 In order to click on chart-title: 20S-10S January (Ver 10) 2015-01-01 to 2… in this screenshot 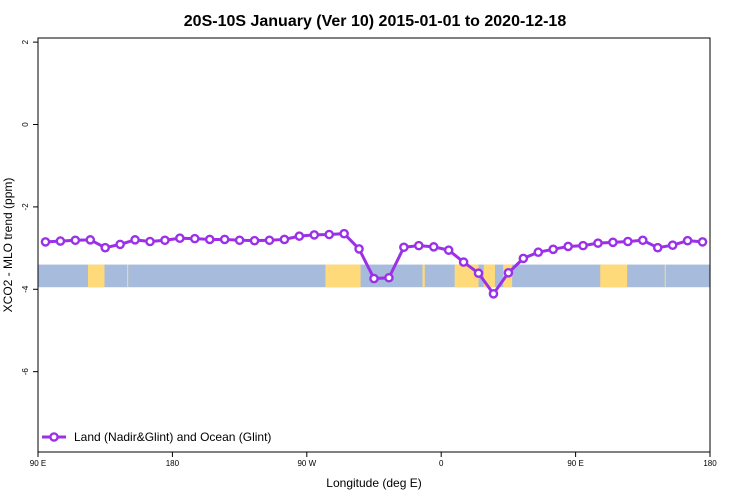, I will do `click(375, 21)`.